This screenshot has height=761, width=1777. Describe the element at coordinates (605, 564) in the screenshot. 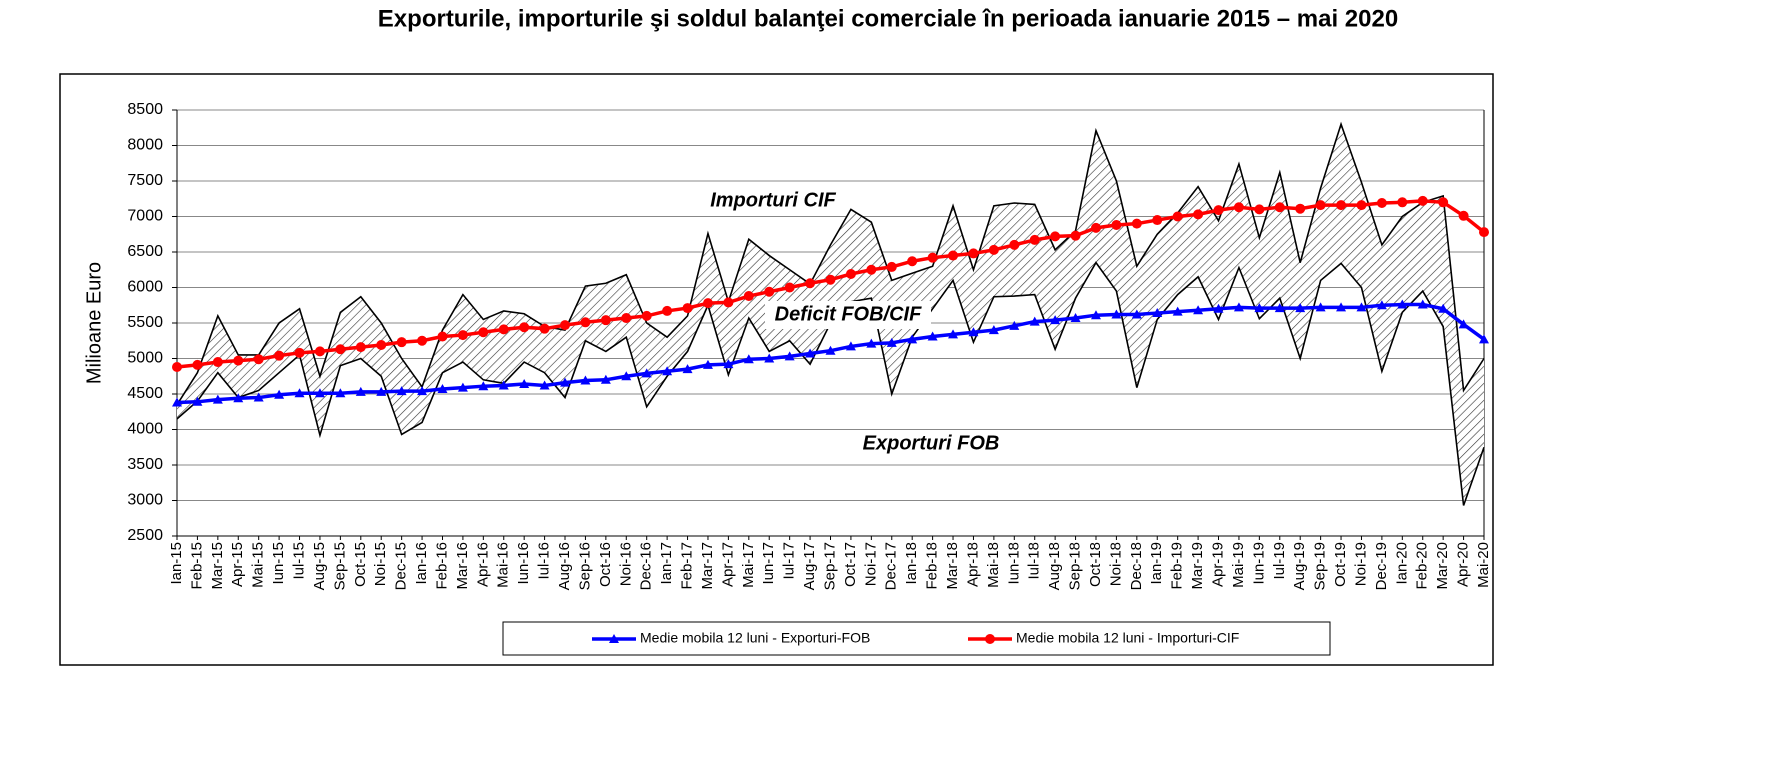

I see `x-tick-label: Oct-16` at that location.